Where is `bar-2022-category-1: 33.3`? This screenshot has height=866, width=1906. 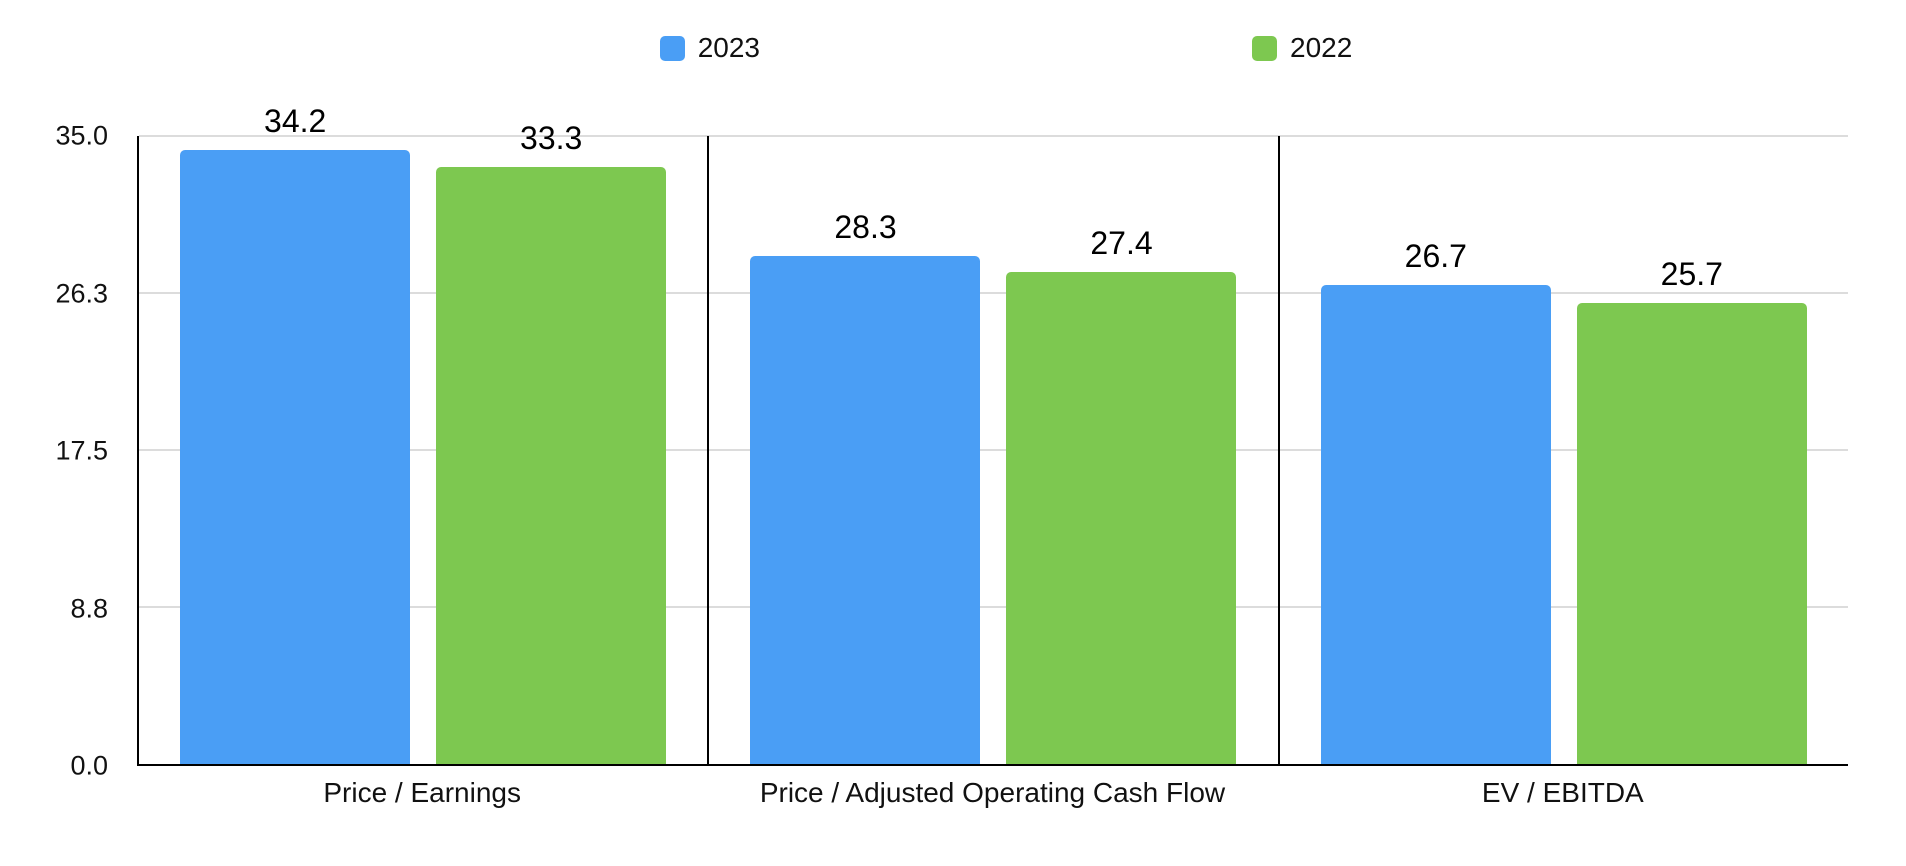
bar-2022-category-1: 33.3 is located at coordinates (551, 442).